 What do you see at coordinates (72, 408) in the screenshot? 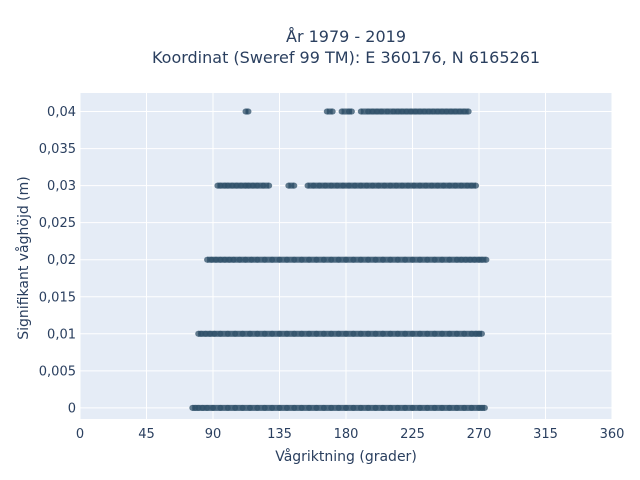
I see `y-tick-label: 0` at bounding box center [72, 408].